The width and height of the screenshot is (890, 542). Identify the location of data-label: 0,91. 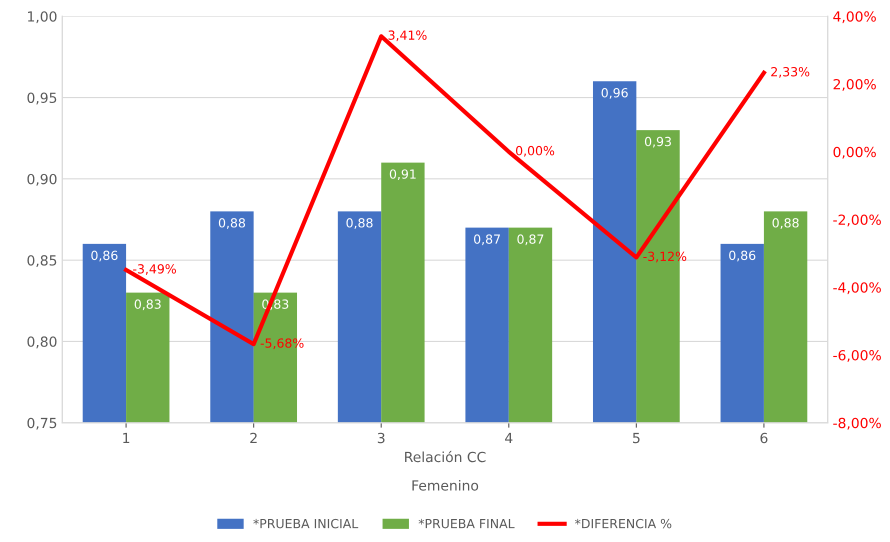
(403, 174).